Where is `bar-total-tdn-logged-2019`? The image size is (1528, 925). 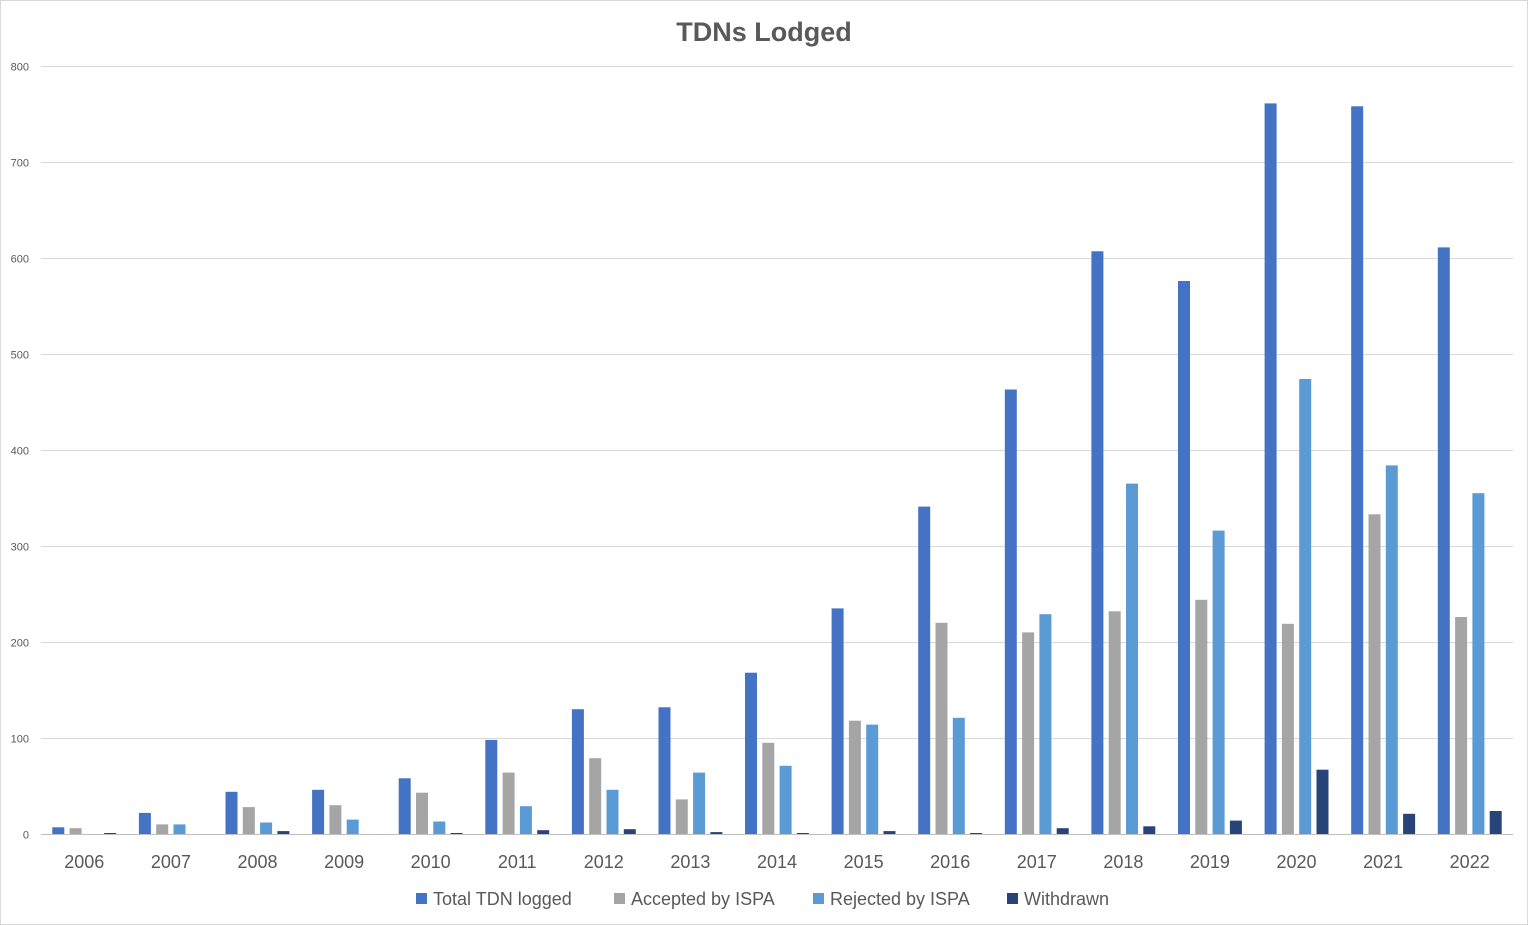
bar-total-tdn-logged-2019 is located at coordinates (1184, 557).